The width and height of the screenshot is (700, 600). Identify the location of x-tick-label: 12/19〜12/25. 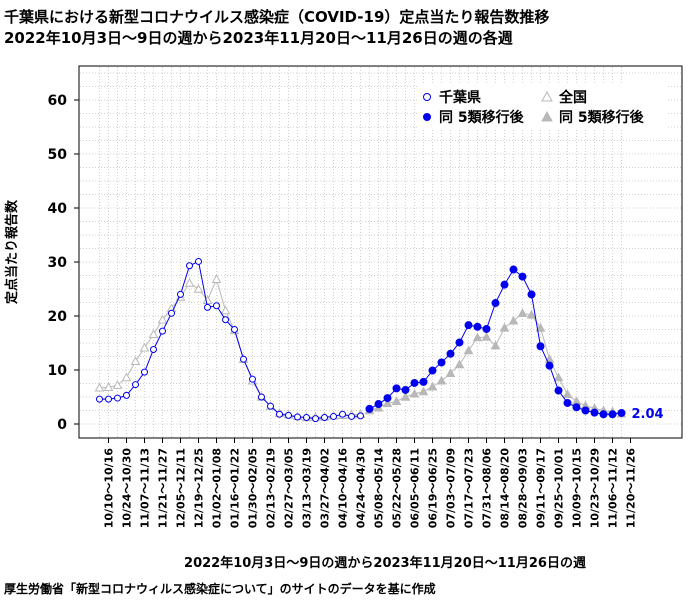
(199, 488).